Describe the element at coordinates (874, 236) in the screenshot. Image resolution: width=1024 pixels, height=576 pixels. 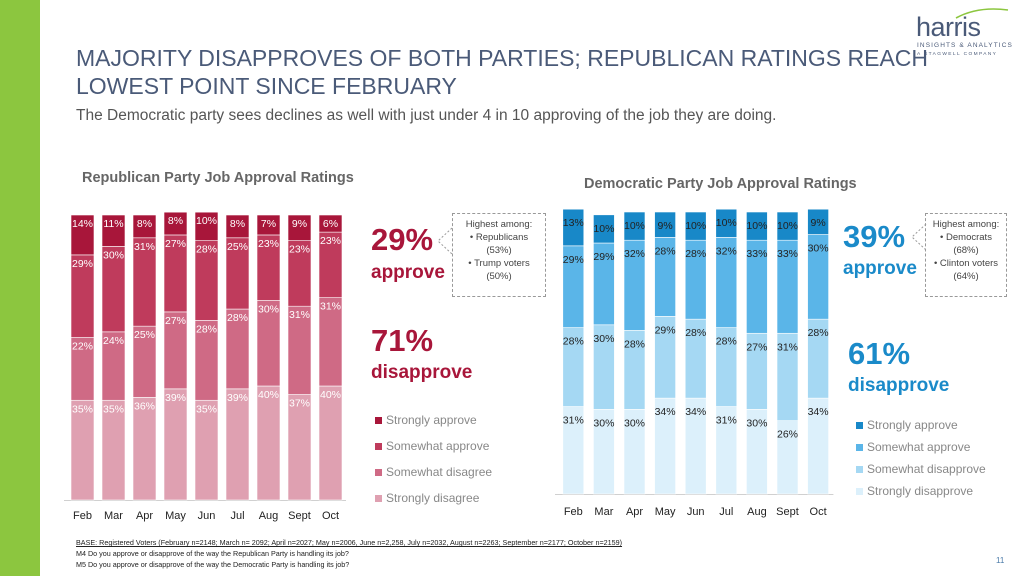
I see `dem-approve-pct: 39%` at that location.